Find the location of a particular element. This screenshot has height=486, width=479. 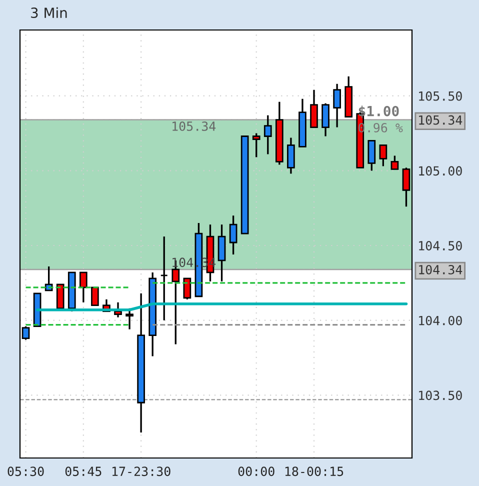

y-tick-label: 105.50 is located at coordinates (440, 96).